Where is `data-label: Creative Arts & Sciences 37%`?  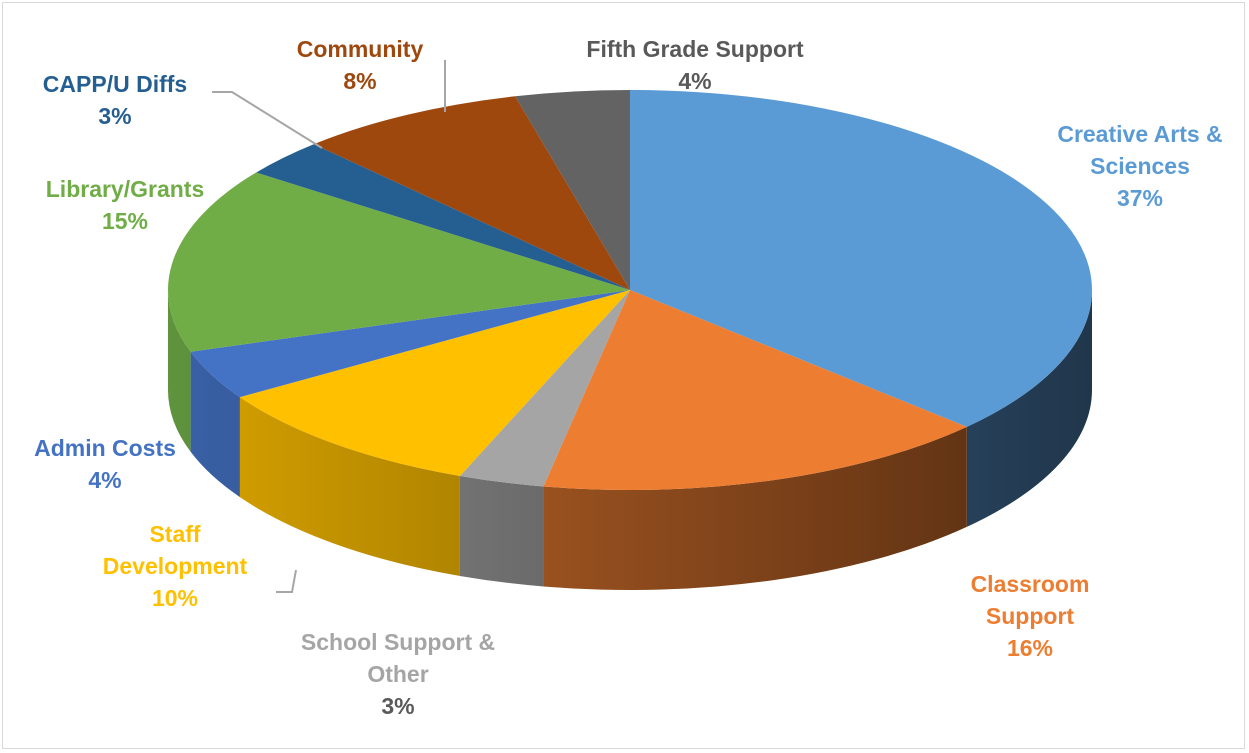
data-label: Creative Arts & Sciences 37% is located at coordinates (1134, 166).